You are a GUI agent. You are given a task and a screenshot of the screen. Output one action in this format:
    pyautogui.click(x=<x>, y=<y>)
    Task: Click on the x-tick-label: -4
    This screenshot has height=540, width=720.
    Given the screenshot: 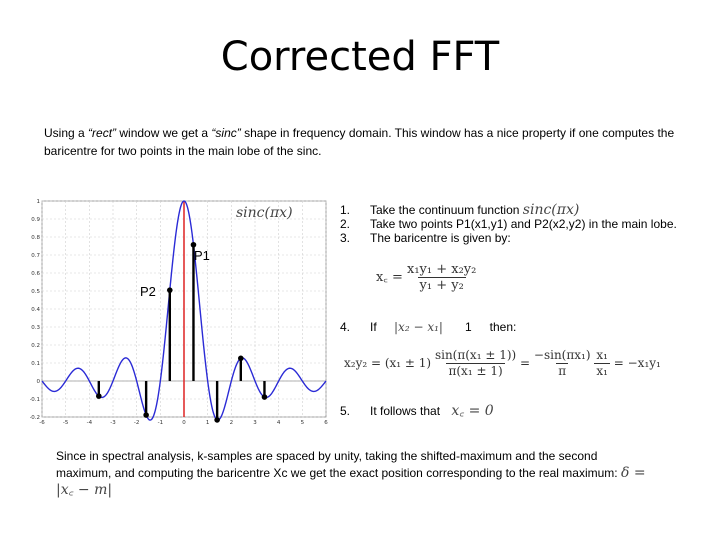 What is the action you would take?
    pyautogui.click(x=90, y=422)
    